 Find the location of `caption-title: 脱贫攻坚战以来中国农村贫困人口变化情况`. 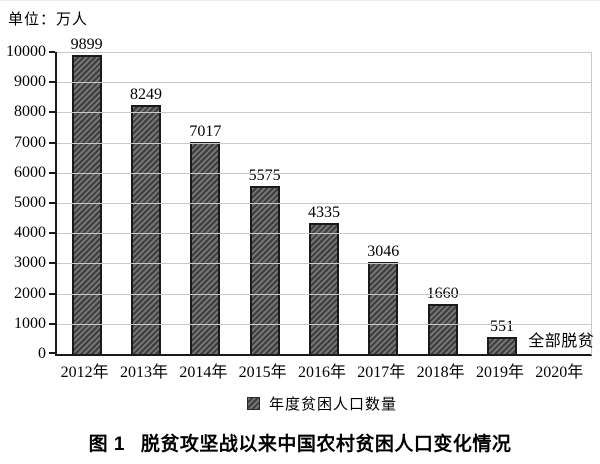

caption-title: 脱贫攻坚战以来中国农村贫困人口变化情况 is located at coordinates (326, 444).